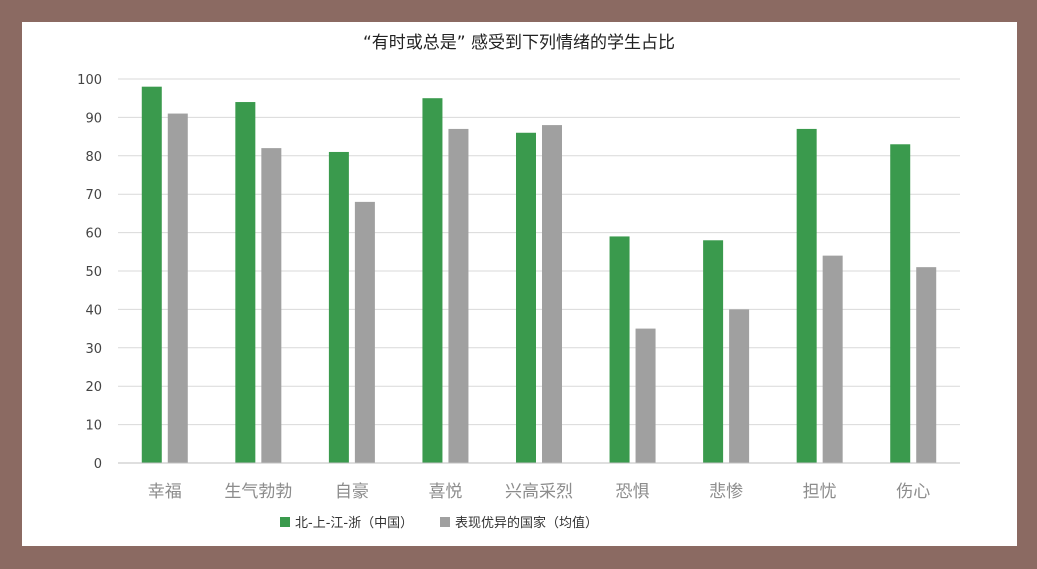  I want to click on y-tick-label: 100, so click(89, 80).